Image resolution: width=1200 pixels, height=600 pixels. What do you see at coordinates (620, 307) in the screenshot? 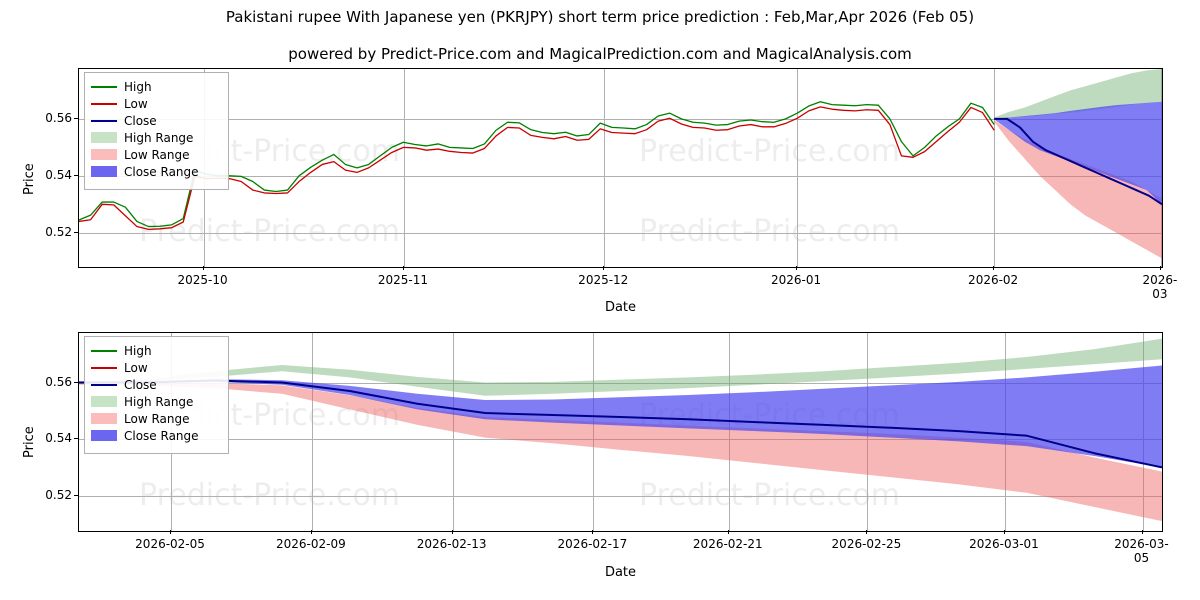
I see `top-x-axis-label: Date` at bounding box center [620, 307].